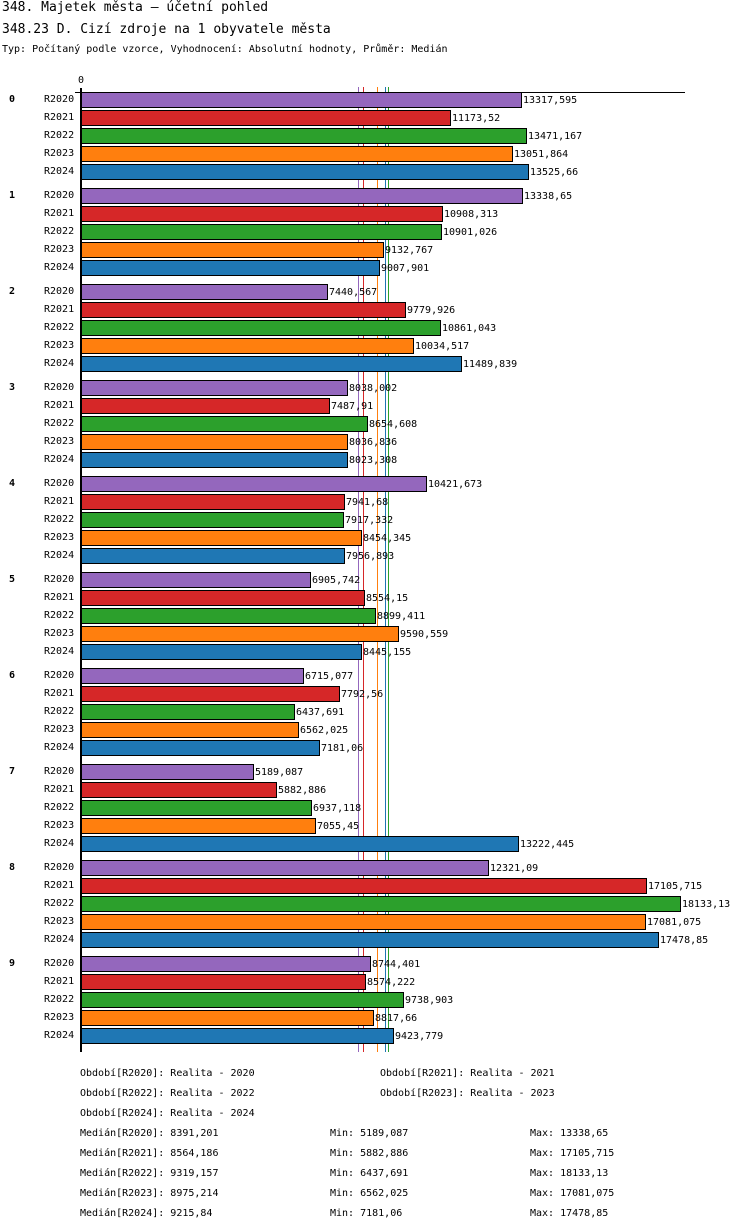 The height and width of the screenshot is (1232, 750). I want to click on median-line-R2024, so click(385, 569).